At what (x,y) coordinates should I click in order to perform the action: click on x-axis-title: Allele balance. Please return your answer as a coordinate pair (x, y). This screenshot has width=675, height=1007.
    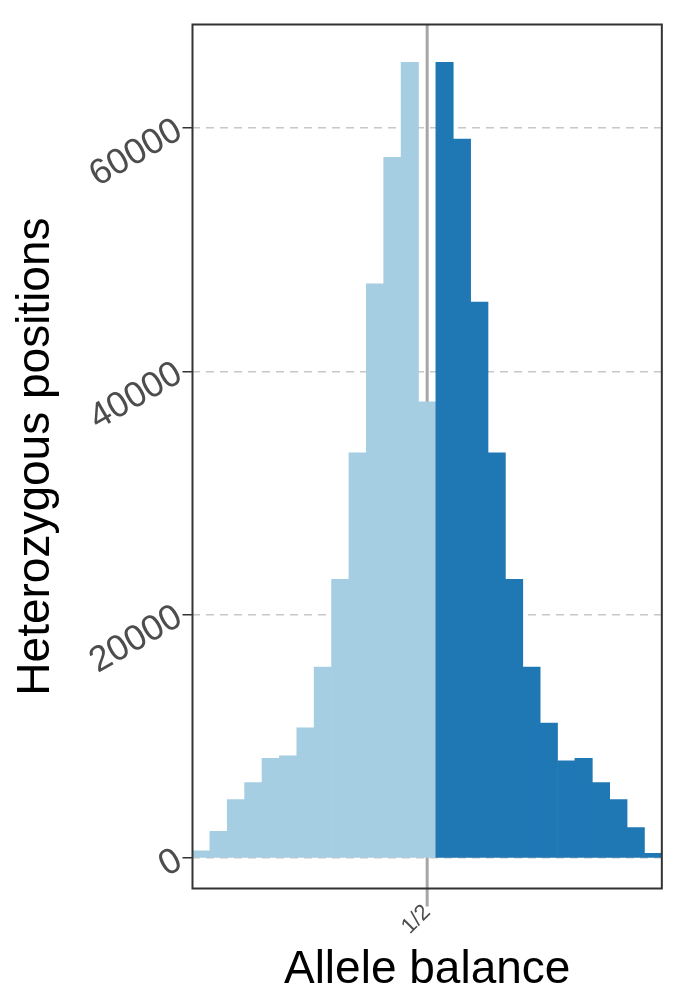
    Looking at the image, I should click on (427, 967).